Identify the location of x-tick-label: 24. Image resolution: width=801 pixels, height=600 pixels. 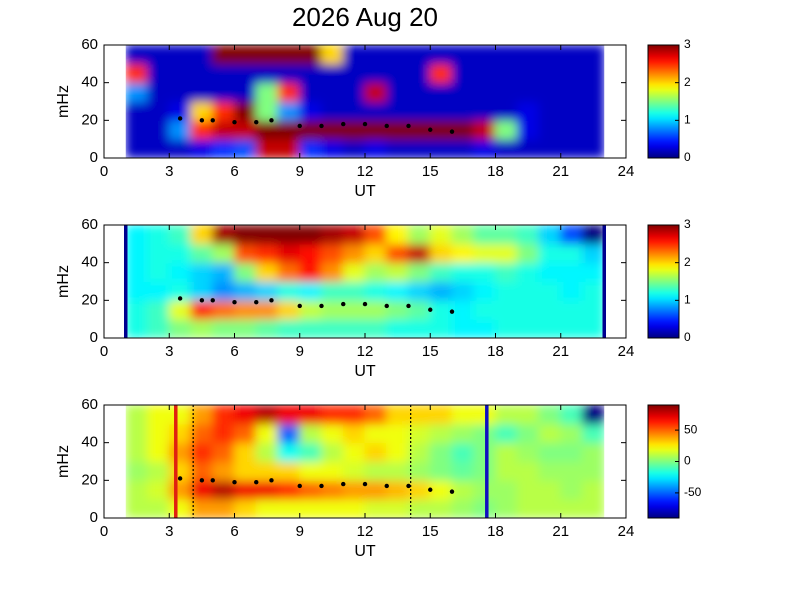
(626, 171).